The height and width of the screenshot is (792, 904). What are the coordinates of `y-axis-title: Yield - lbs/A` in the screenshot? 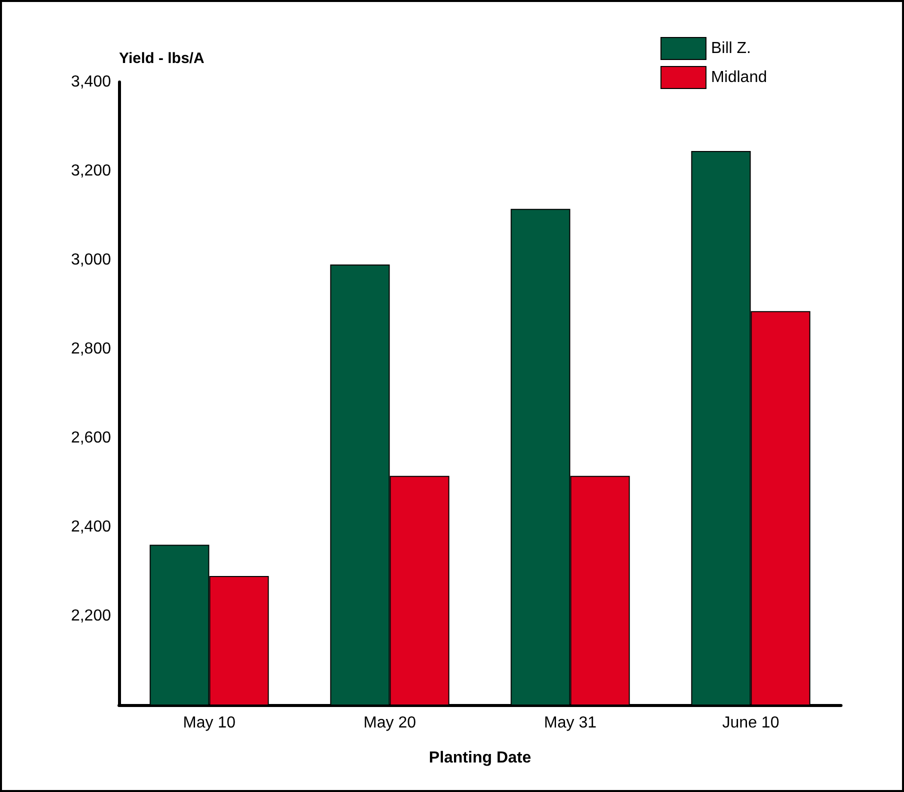 It's located at (161, 58).